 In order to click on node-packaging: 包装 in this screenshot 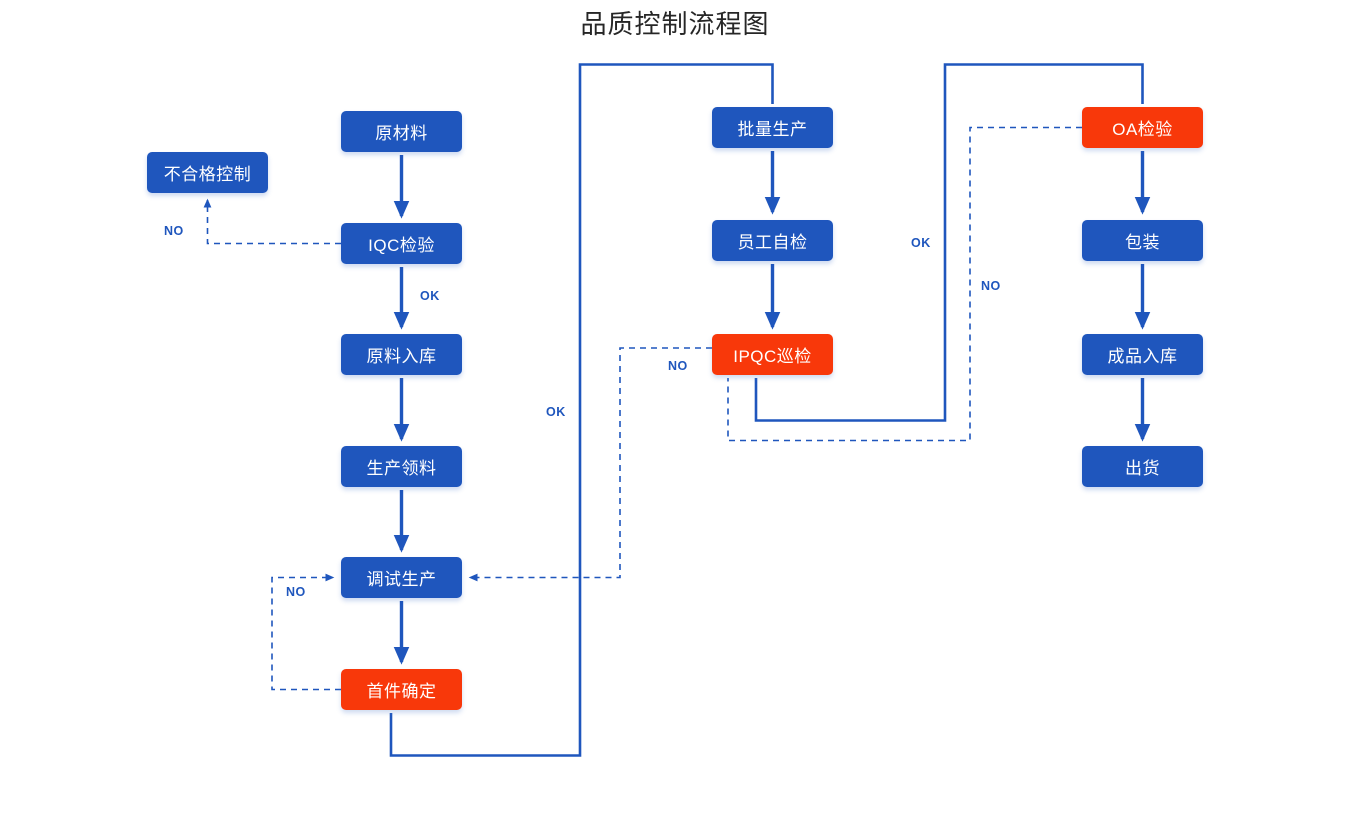, I will do `click(1142, 240)`.